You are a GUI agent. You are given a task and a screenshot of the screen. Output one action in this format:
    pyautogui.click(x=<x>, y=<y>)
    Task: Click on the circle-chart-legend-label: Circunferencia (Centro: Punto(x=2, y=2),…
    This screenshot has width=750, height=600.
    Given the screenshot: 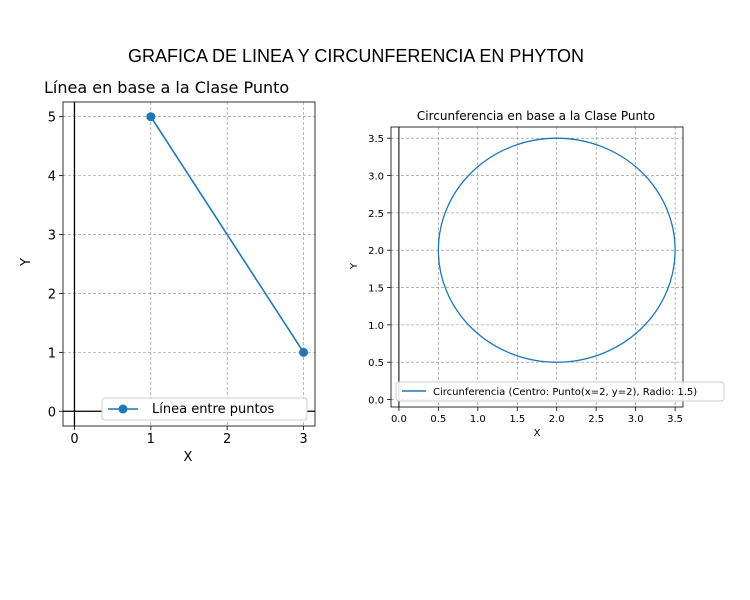 What is the action you would take?
    pyautogui.click(x=565, y=392)
    